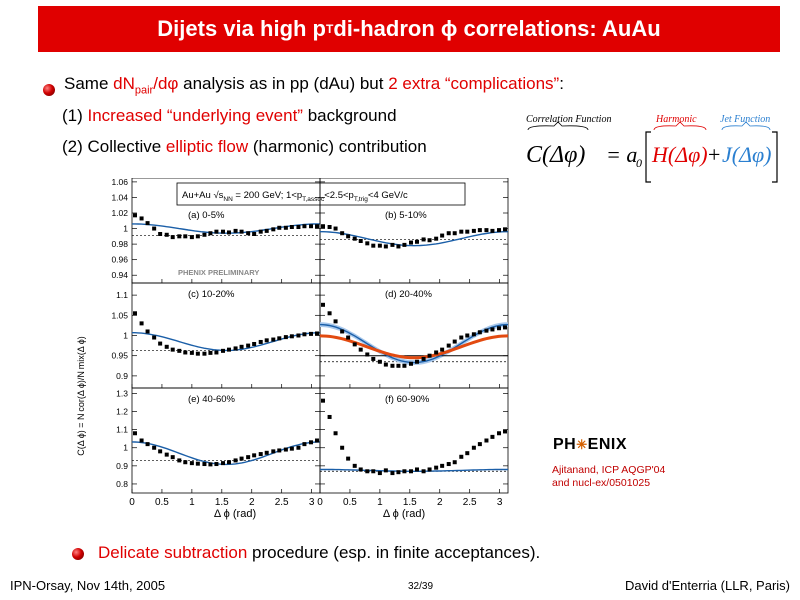 The height and width of the screenshot is (600, 800). I want to click on formula-lhs: C(Δφ), so click(555, 155).